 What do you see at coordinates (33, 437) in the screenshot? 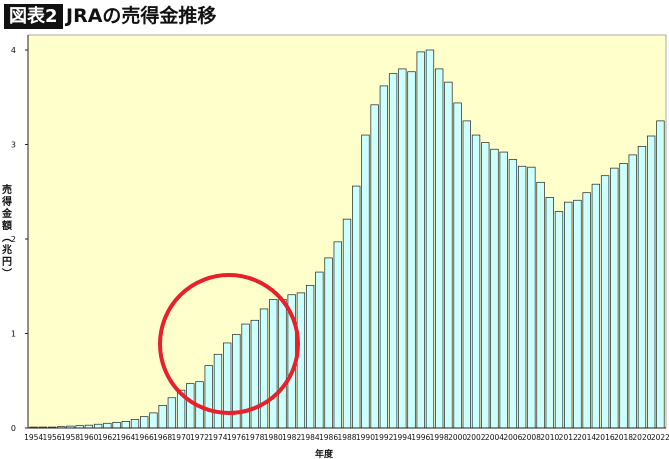
I see `x-tick-label: 1954` at bounding box center [33, 437].